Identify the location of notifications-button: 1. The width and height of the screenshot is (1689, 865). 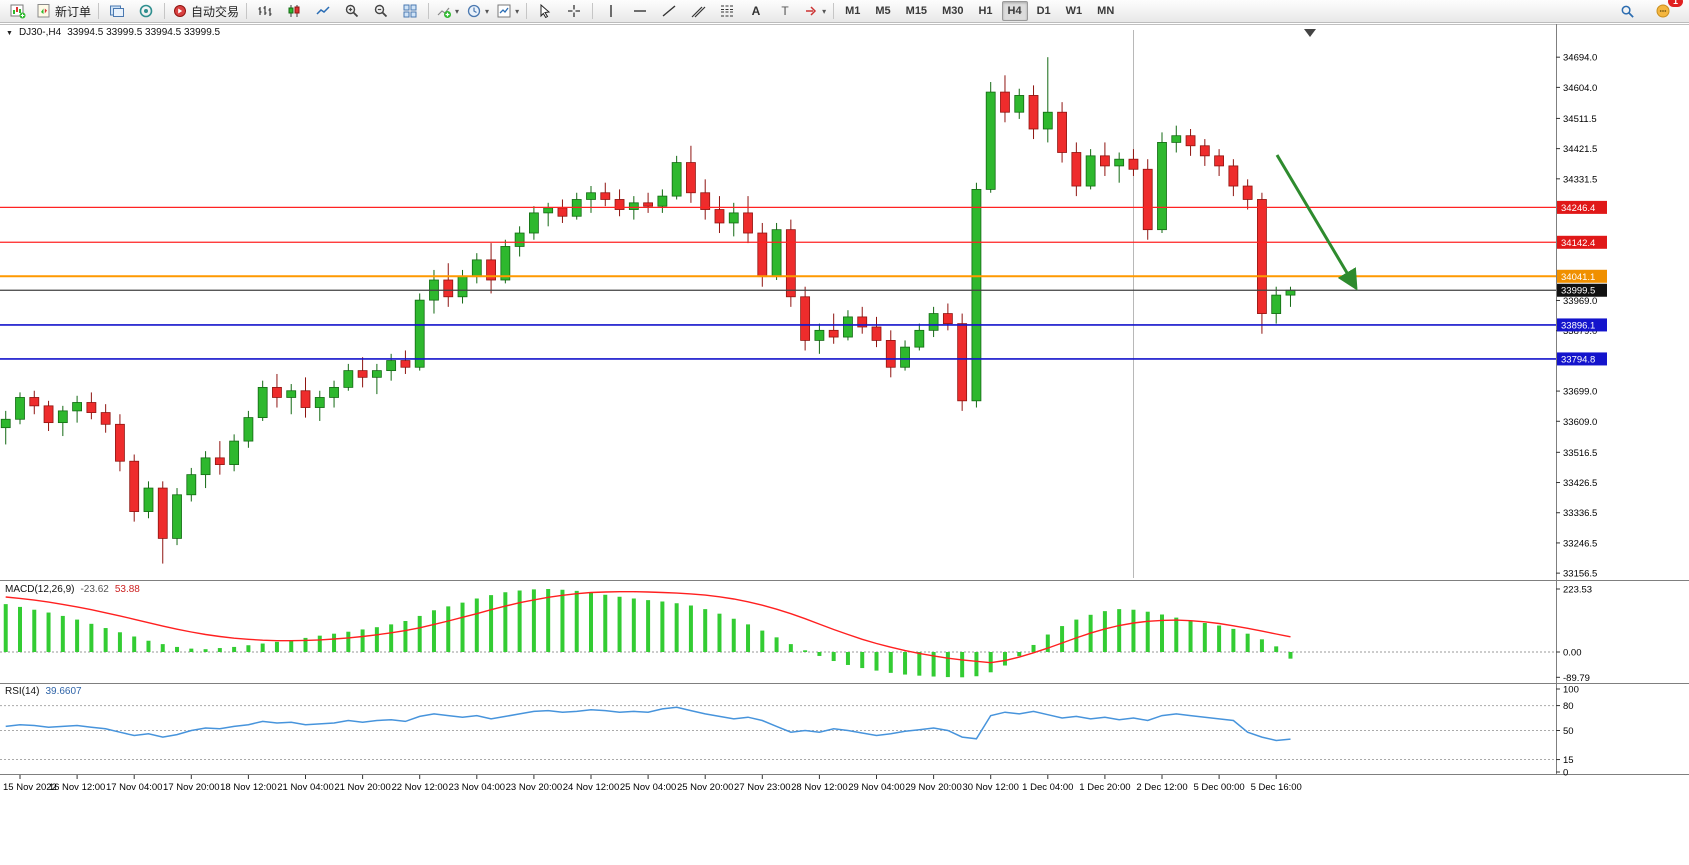
(1666, 11).